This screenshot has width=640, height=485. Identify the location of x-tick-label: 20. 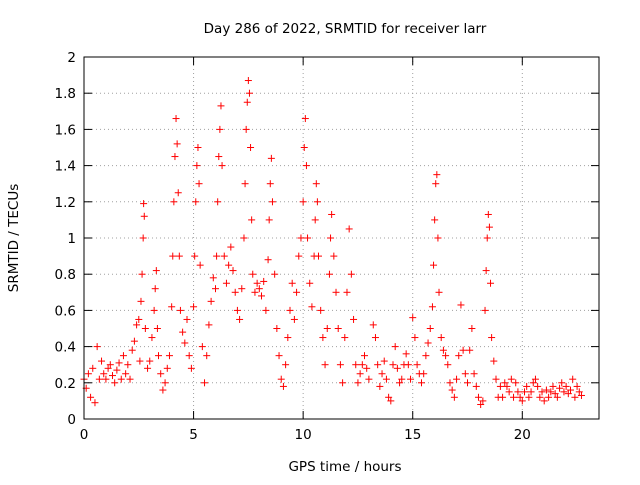
(522, 435).